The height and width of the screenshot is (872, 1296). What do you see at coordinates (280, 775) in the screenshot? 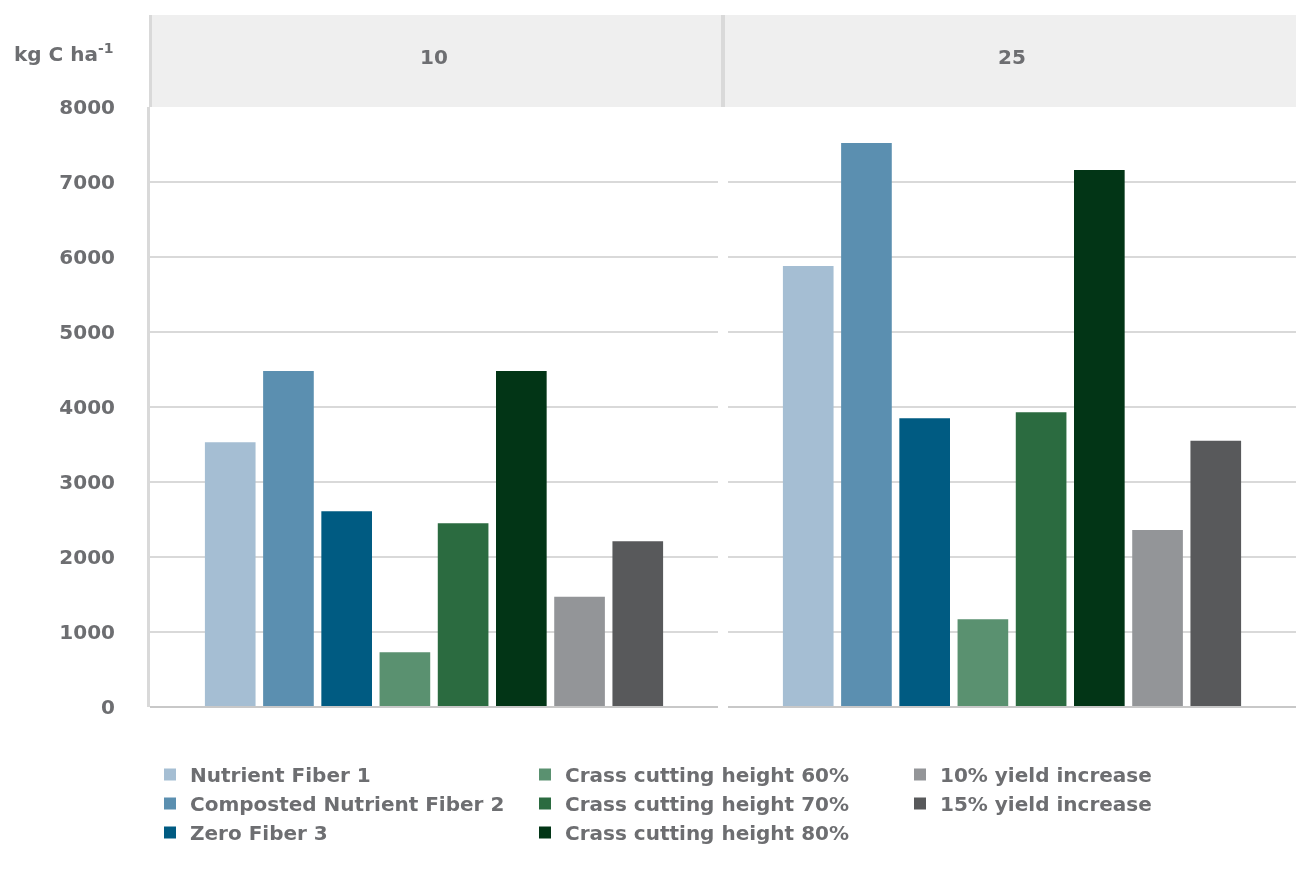
I see `legend-label: Nutrient Fiber 1` at bounding box center [280, 775].